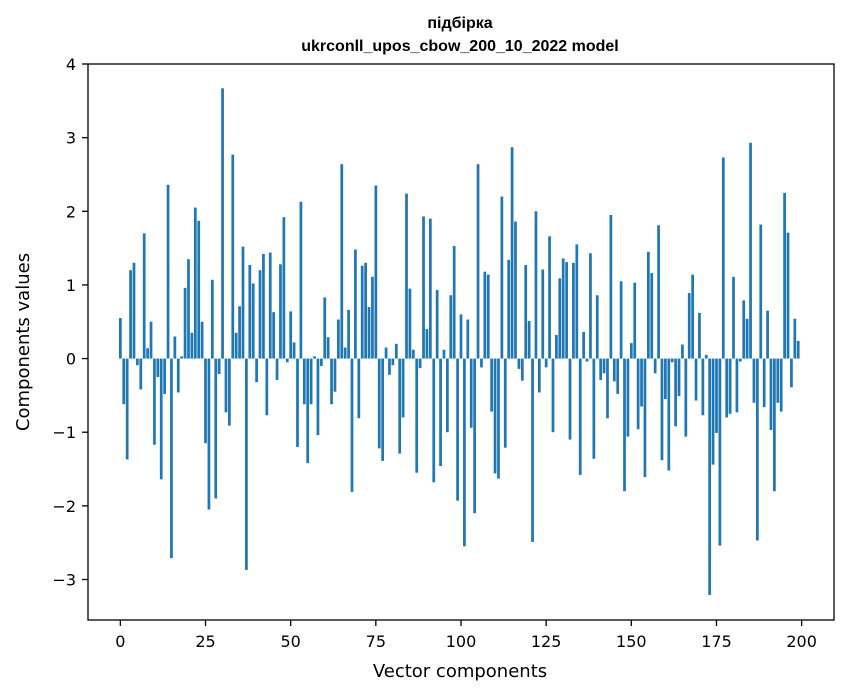  What do you see at coordinates (461, 641) in the screenshot?
I see `x-tick-label: 100` at bounding box center [461, 641].